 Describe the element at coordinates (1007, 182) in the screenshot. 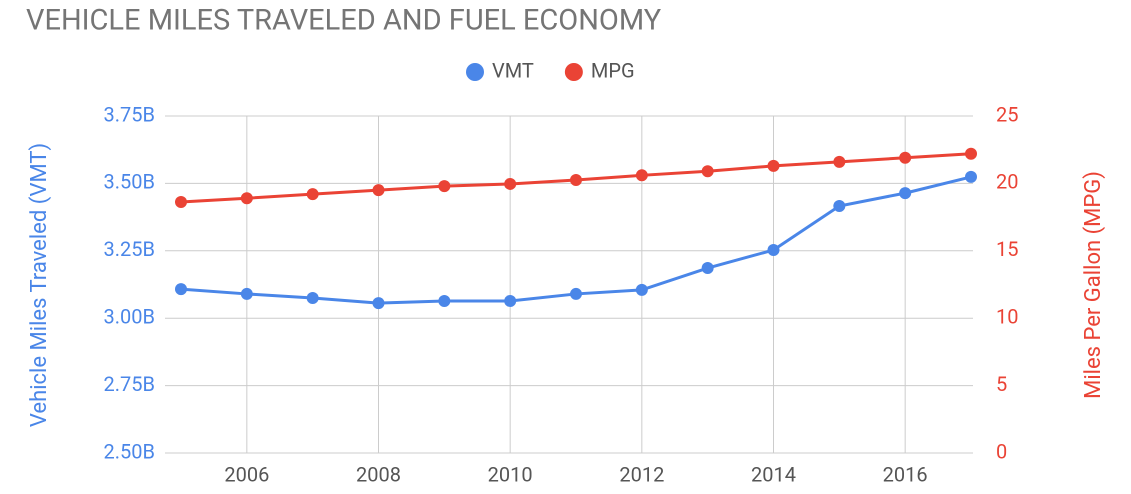

I see `y2-tick-label: 20` at that location.